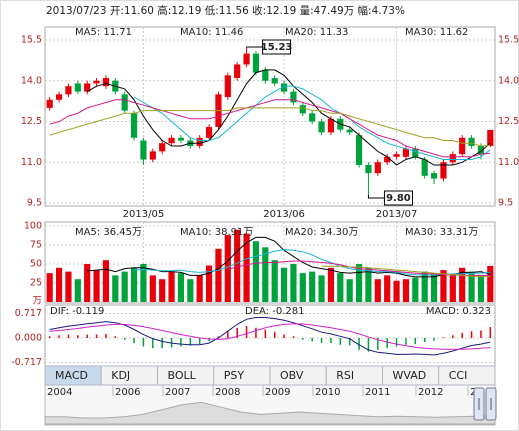  What do you see at coordinates (508, 40) in the screenshot?
I see `y-tick-label-right: 15.5` at bounding box center [508, 40].